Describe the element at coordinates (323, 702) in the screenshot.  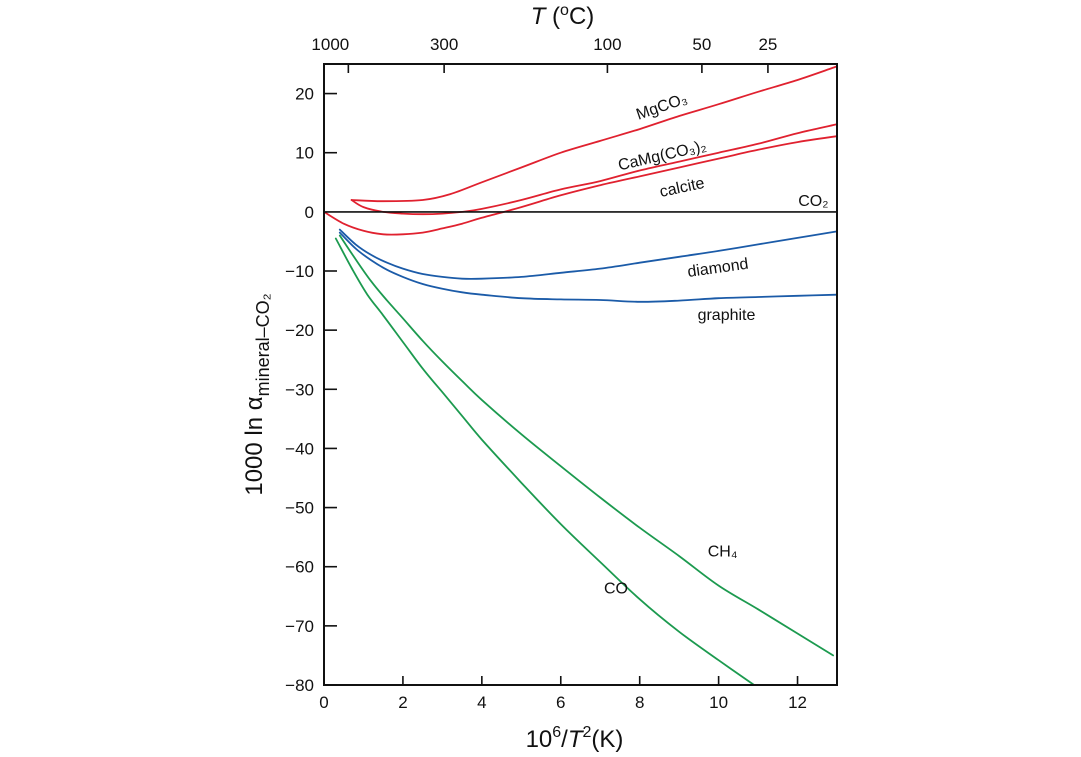
I see `x-tick-label: 0` at that location.